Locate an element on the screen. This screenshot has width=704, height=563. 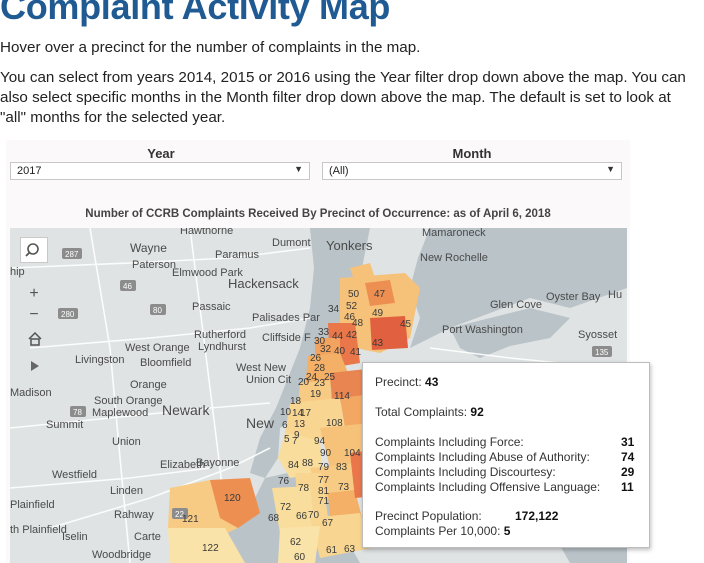
precinct-label: 5 is located at coordinates (287, 439).